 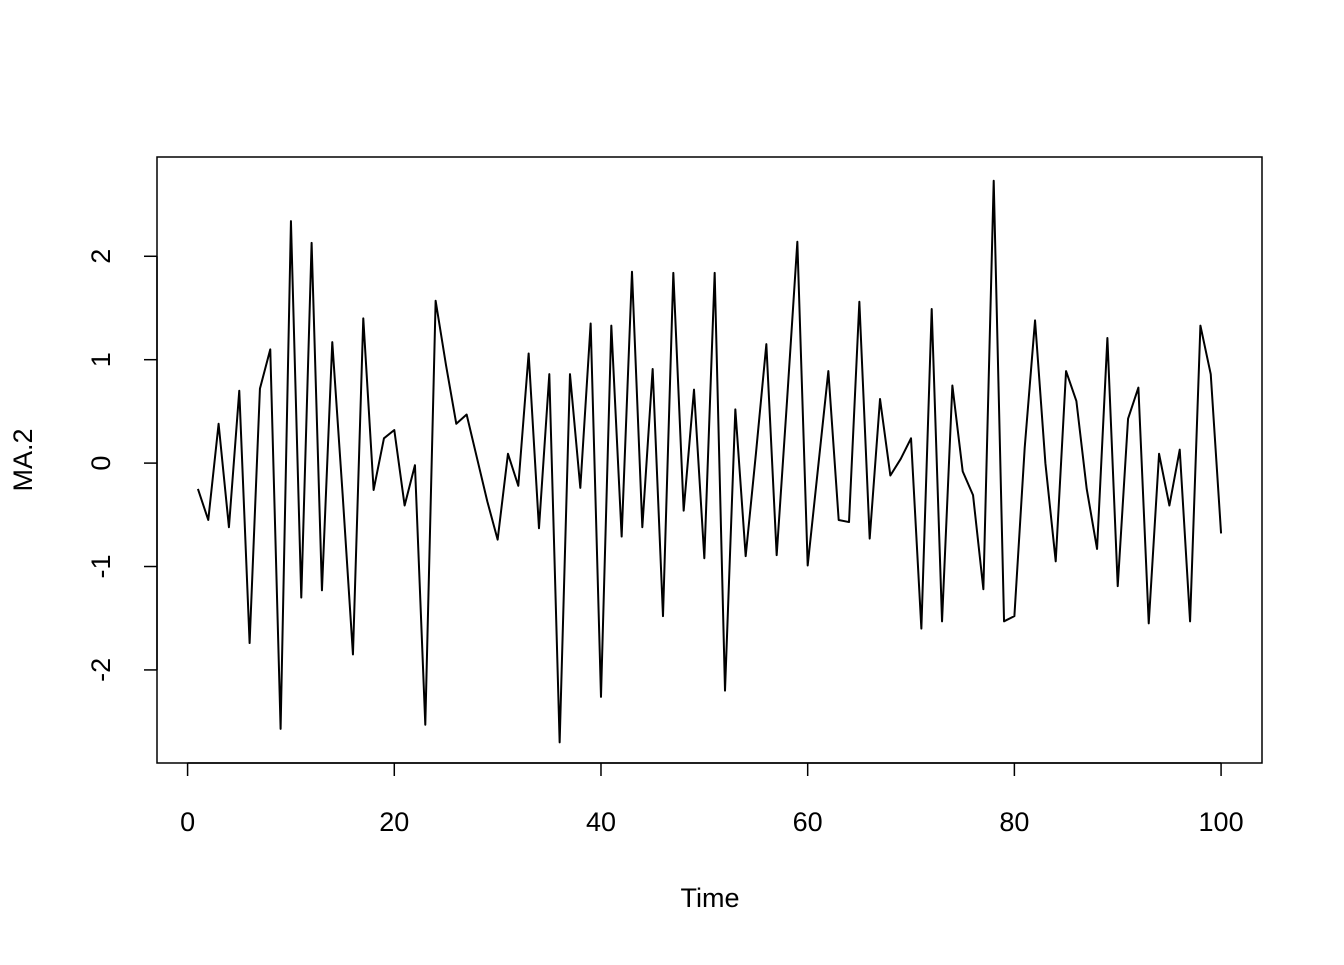 I want to click on x-tick-label: 20, so click(x=394, y=822).